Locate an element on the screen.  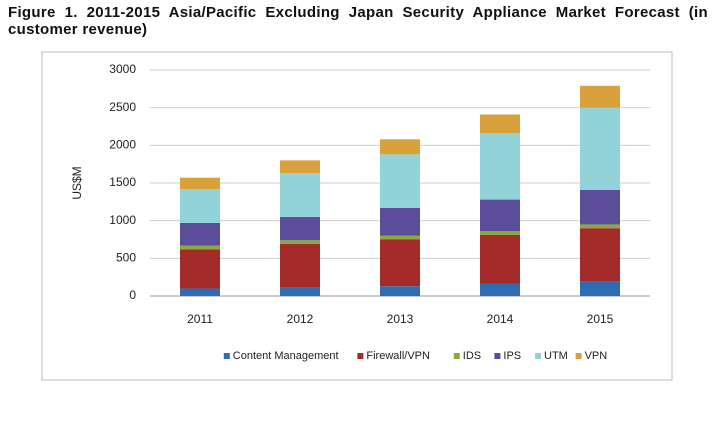
y-tick-label: 2000 is located at coordinates (122, 145).